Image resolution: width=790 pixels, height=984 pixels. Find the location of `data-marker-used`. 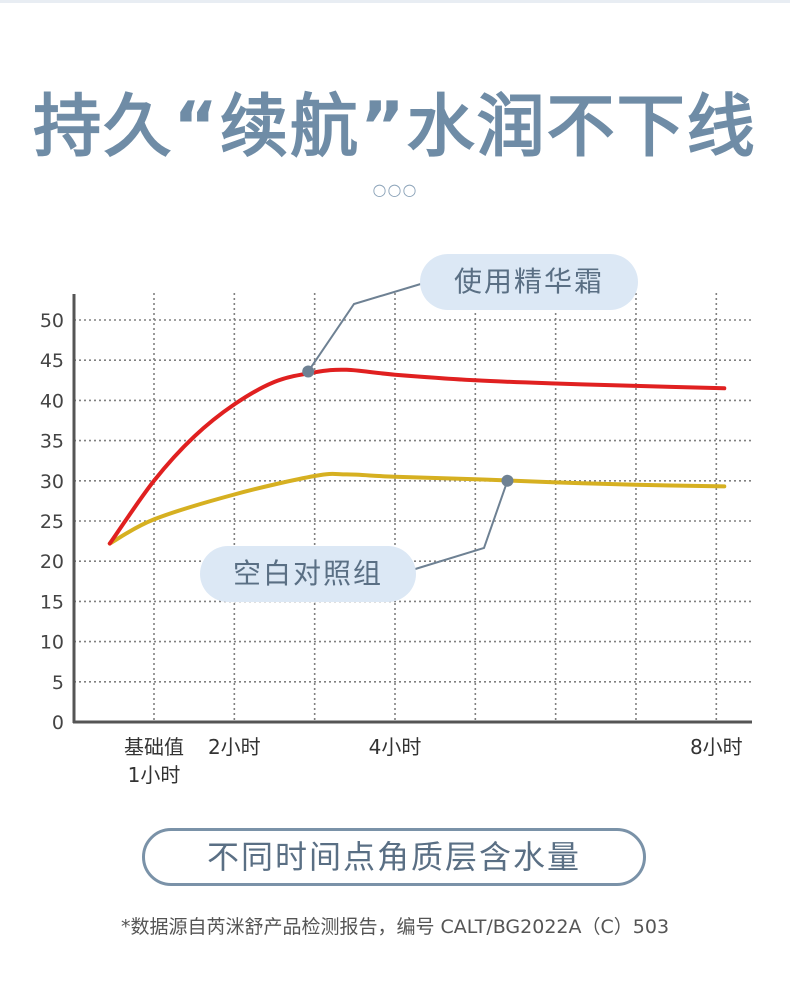

data-marker-used is located at coordinates (308, 371).